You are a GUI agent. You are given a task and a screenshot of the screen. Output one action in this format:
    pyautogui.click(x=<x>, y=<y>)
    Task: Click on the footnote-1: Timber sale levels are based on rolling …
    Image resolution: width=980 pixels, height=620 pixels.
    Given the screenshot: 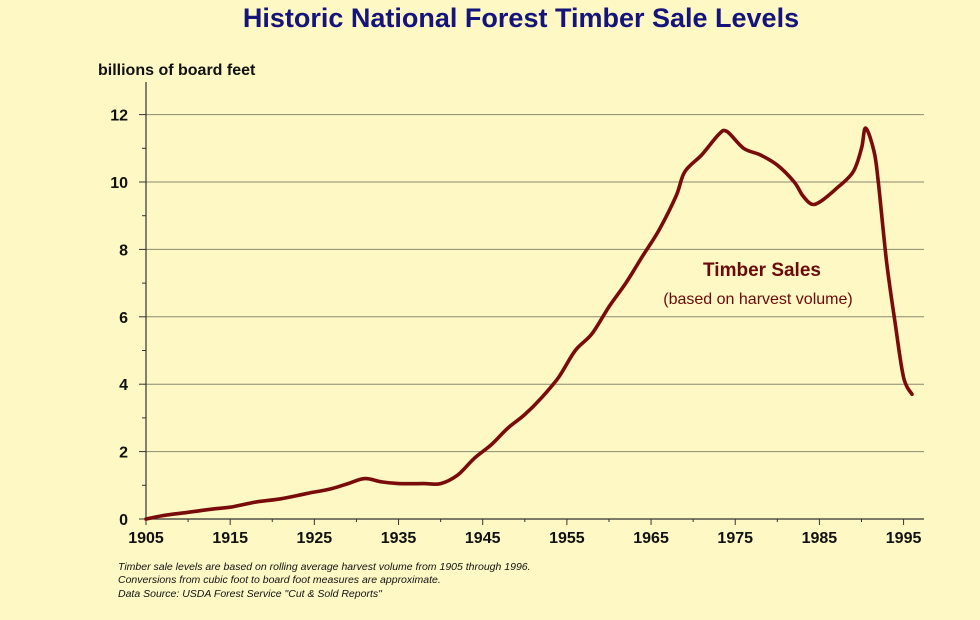 What is the action you would take?
    pyautogui.click(x=324, y=567)
    